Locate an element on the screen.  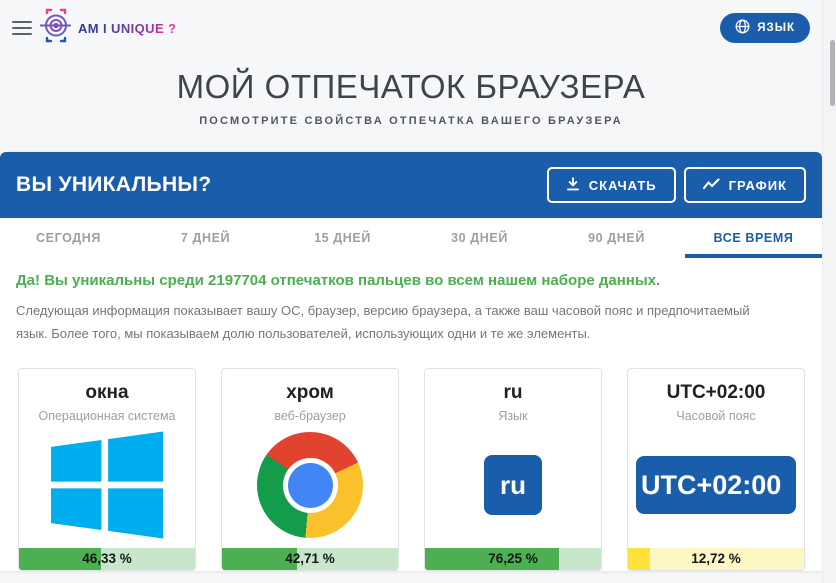
brand-logo: AM I UNIQUE ? is located at coordinates (108, 28).